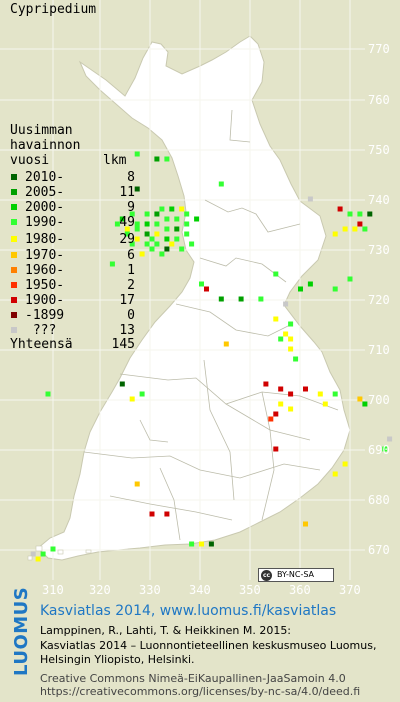 Image resolution: width=400 pixels, height=702 pixels. I want to click on legend-row-2010: 2010- 8, so click(72, 177).